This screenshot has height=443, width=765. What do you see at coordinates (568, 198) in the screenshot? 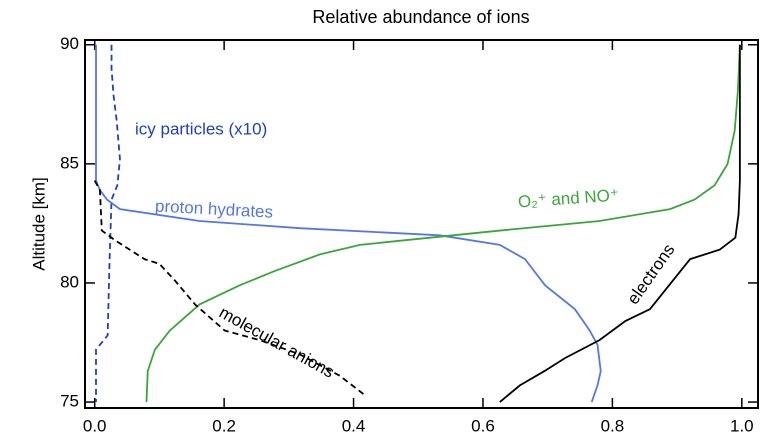
I see `series-label: O₂⁺ and NO⁺` at bounding box center [568, 198].